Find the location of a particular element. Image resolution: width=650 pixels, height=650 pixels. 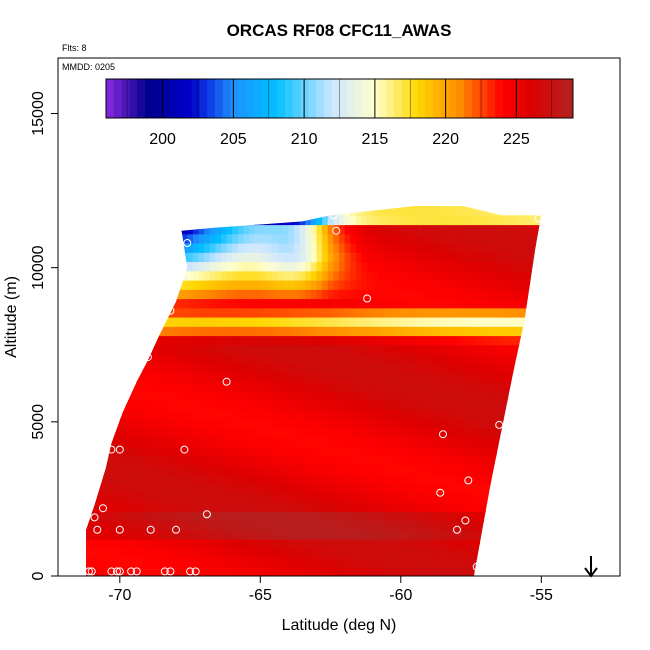

x-tick-label: -60 is located at coordinates (400, 595).